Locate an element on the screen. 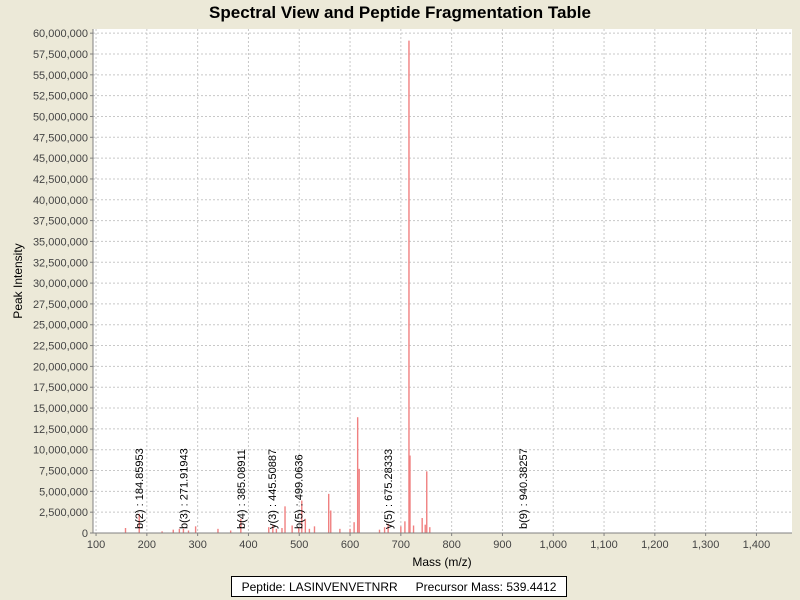 This screenshot has height=600, width=800. x-tick-label: 1,000 is located at coordinates (553, 545).